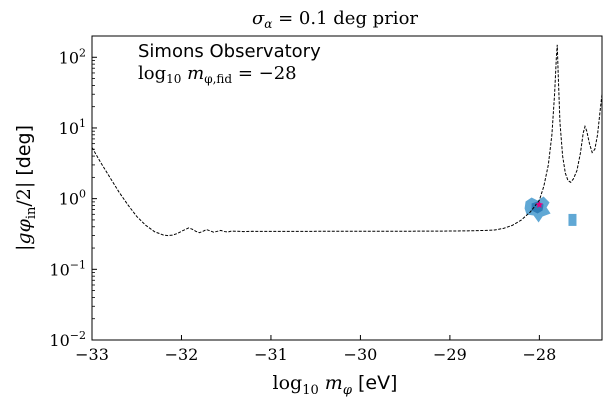  I want to click on x-tick-label: −28, so click(539, 354).